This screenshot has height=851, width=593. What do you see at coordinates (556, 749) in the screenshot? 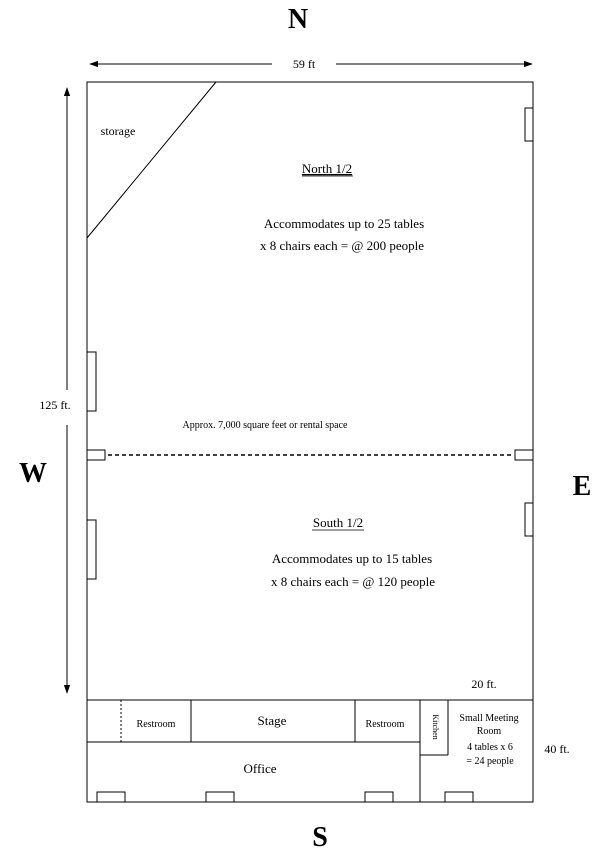
I see `room-depth-label: 40 ft.` at bounding box center [556, 749].